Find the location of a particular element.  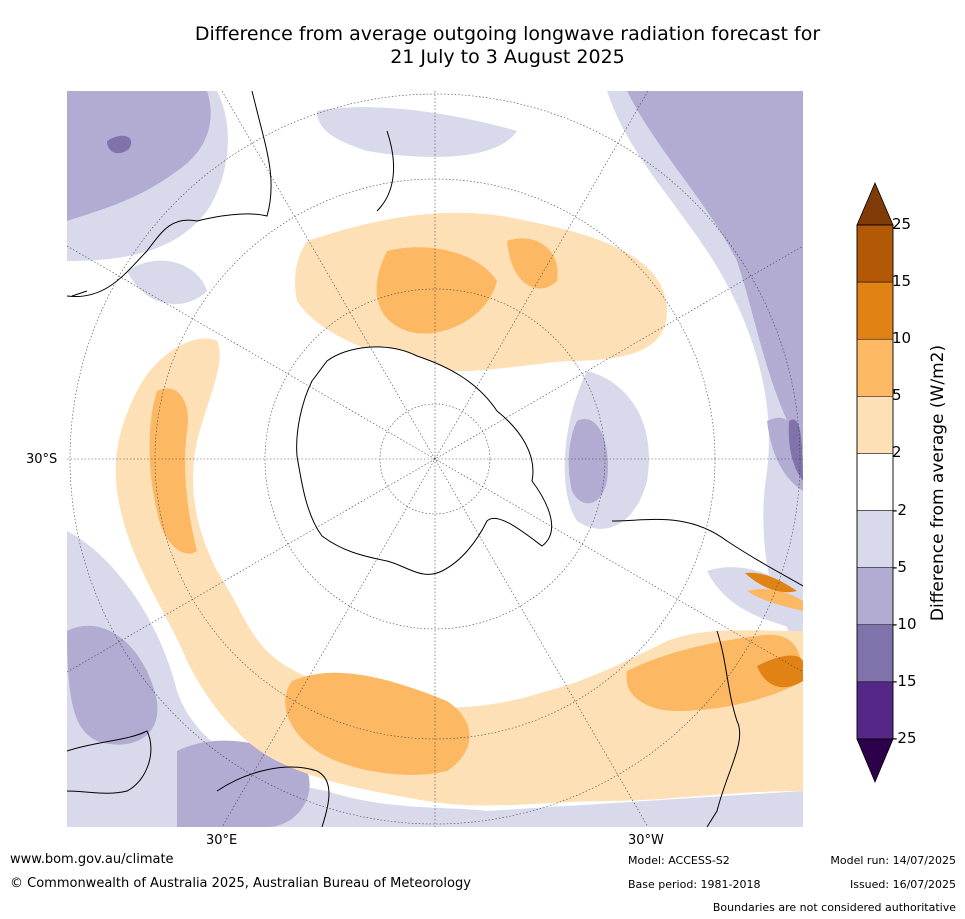

lat-label-30s: 30°S is located at coordinates (42, 459).